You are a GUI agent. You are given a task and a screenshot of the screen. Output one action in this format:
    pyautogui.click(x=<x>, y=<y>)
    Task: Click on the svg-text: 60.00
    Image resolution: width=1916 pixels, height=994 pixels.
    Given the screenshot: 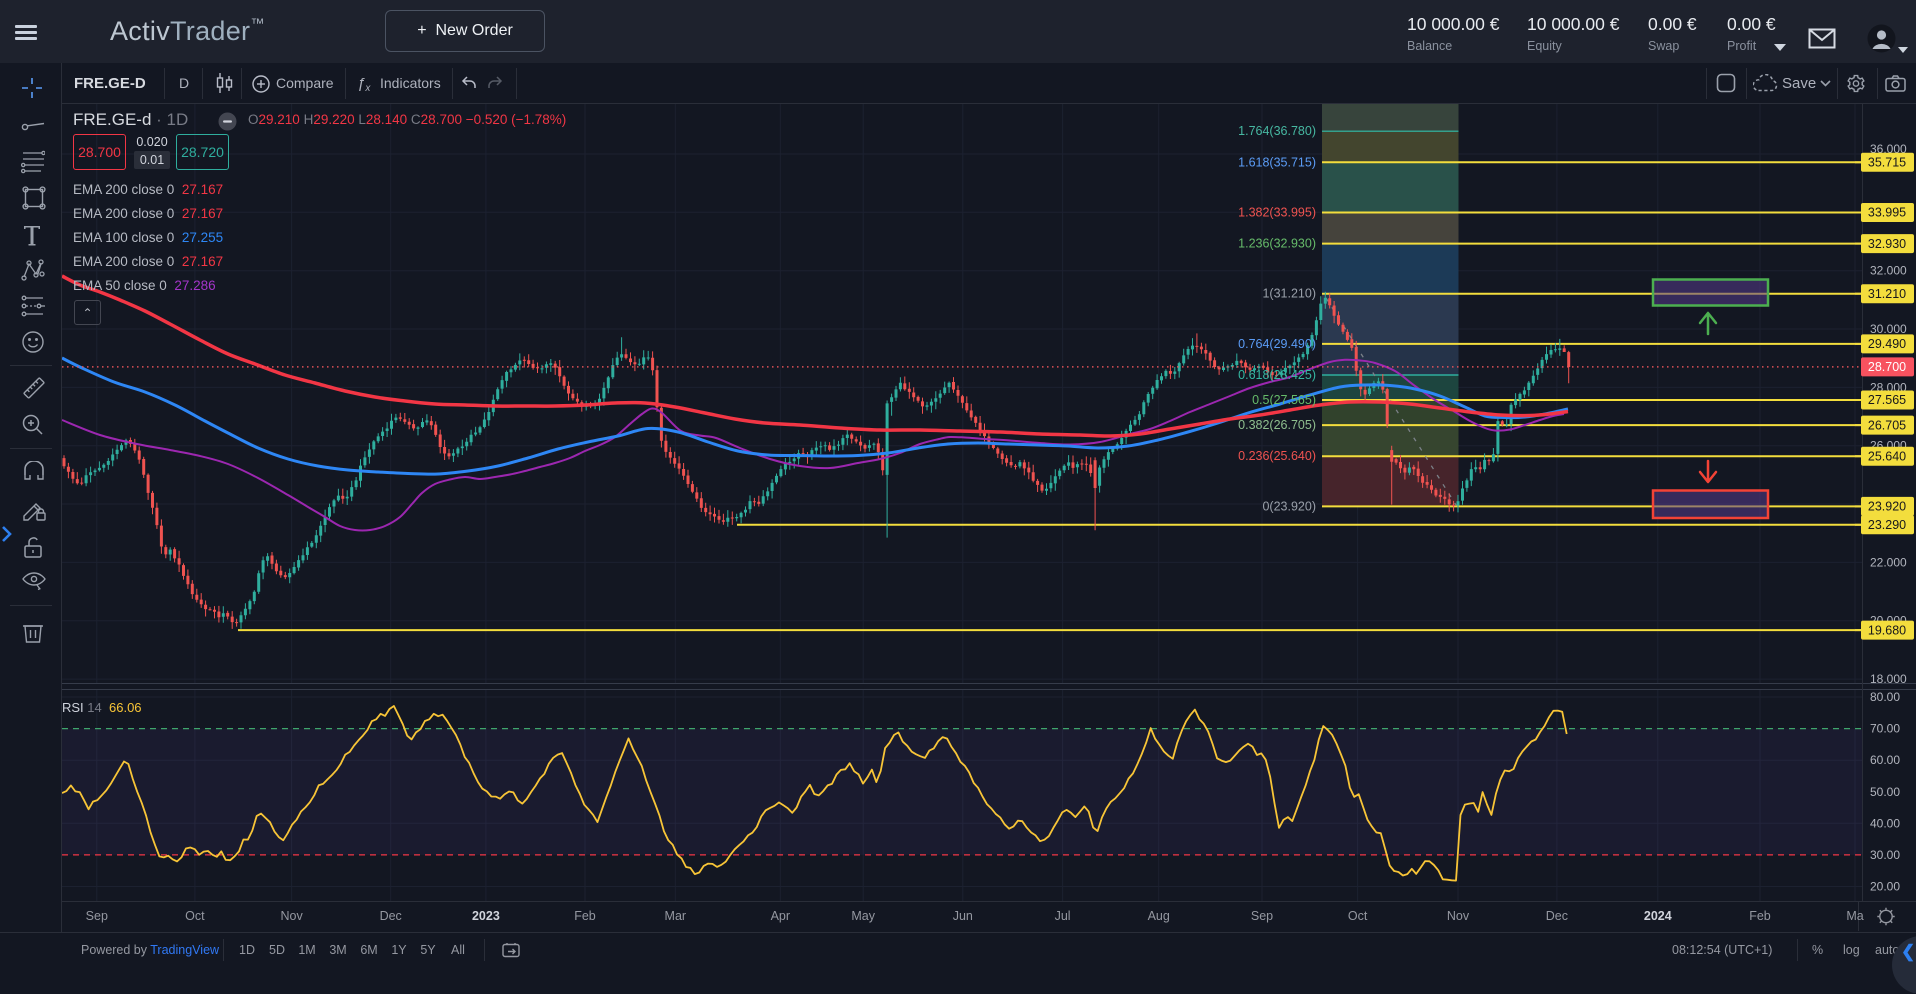 What is the action you would take?
    pyautogui.click(x=1885, y=760)
    